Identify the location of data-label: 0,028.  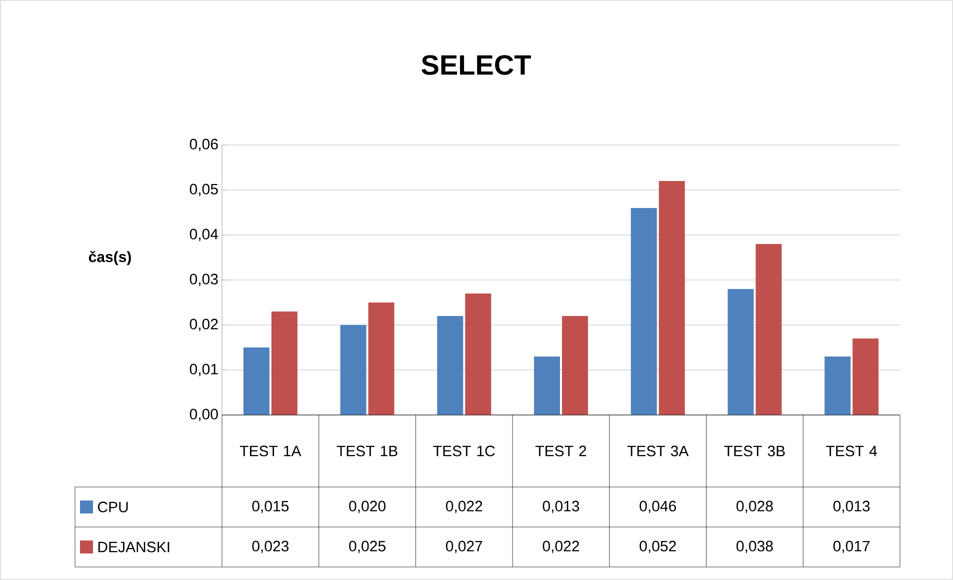
(754, 507).